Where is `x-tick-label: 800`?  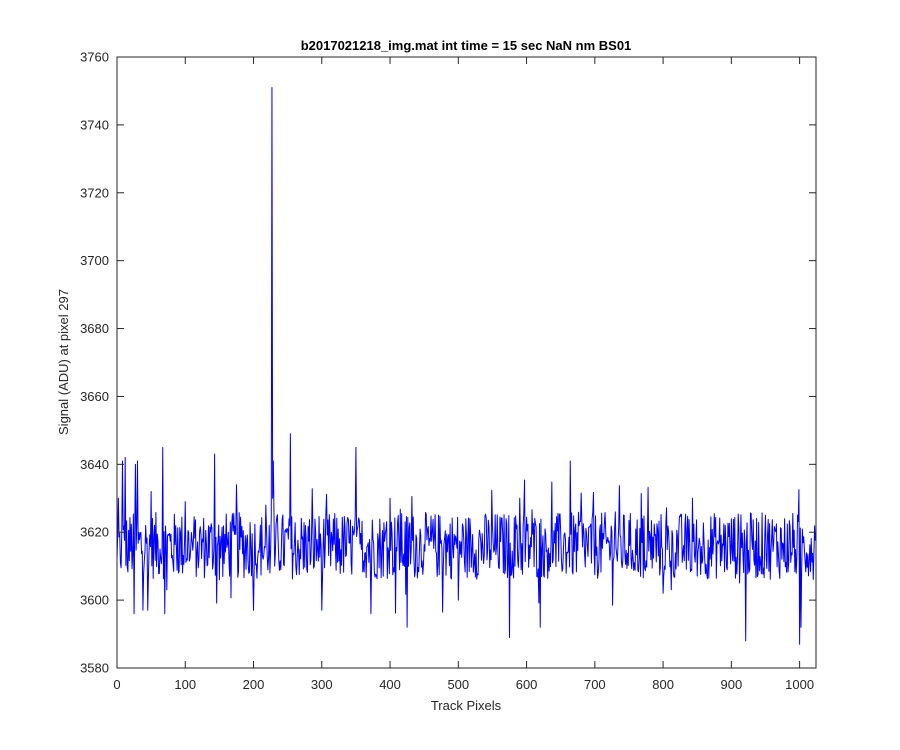 x-tick-label: 800 is located at coordinates (663, 684).